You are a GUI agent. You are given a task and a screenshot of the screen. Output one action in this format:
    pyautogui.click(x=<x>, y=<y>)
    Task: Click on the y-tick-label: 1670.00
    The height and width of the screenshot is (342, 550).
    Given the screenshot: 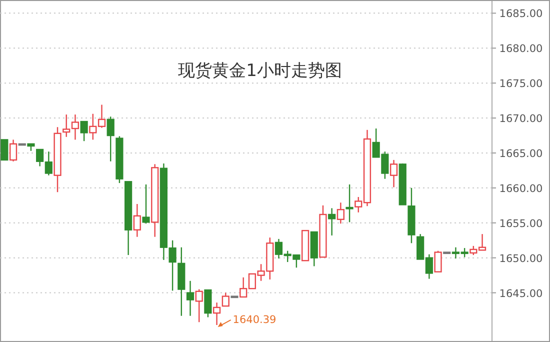 What is the action you would take?
    pyautogui.click(x=521, y=119)
    